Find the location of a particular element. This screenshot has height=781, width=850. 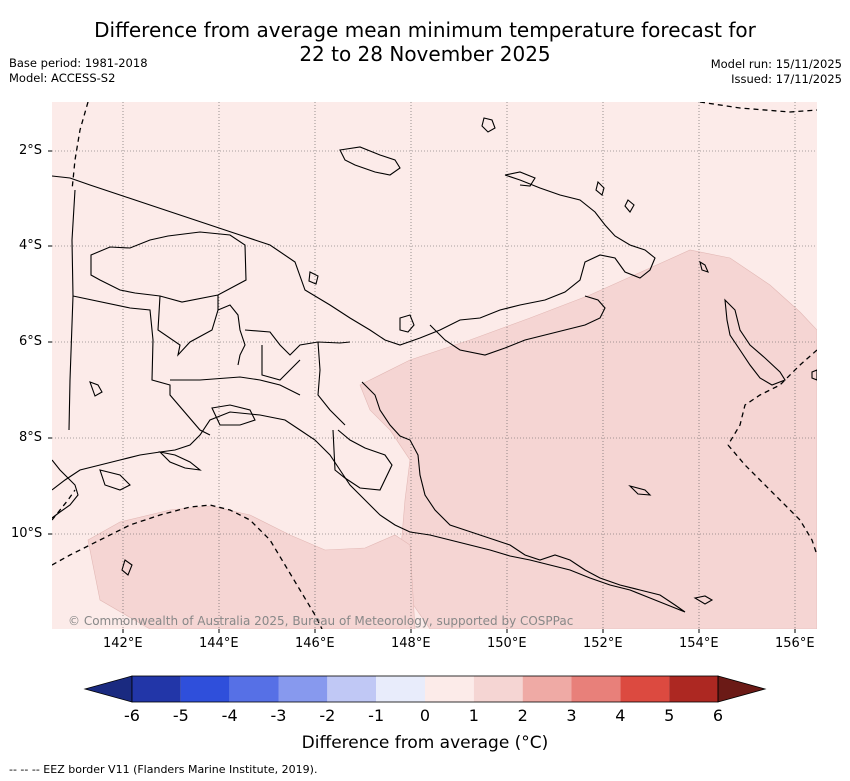

meta-left: Base period: 1981-2018 Model: ACCESS-S2 is located at coordinates (78, 71).